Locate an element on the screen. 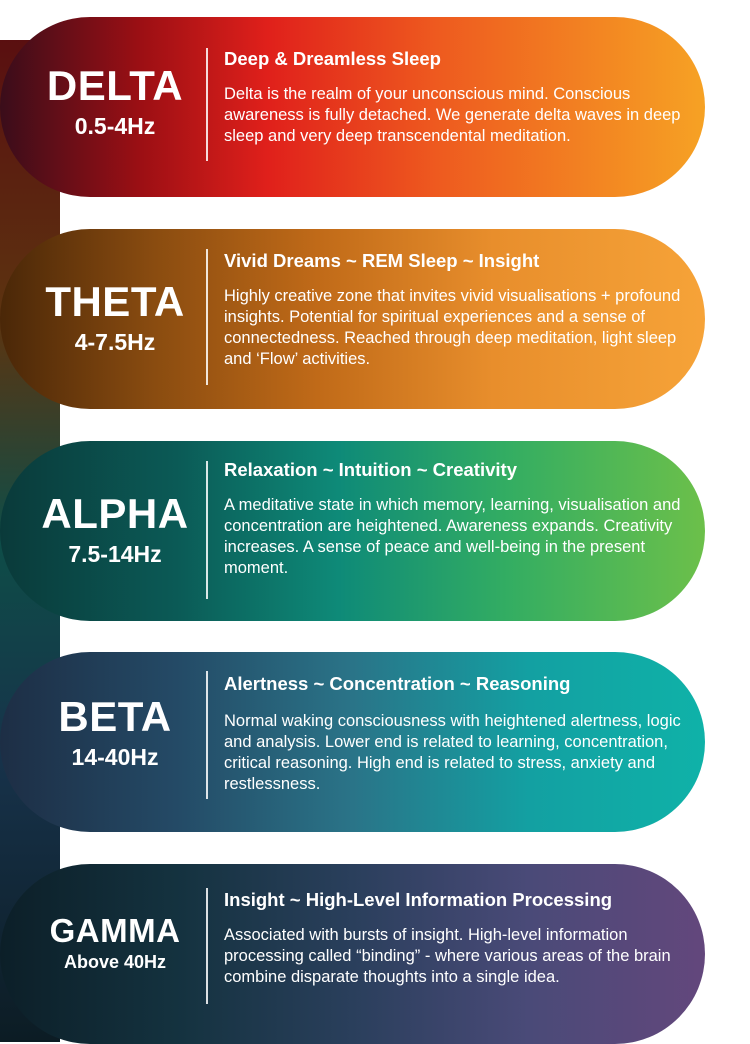 This screenshot has width=750, height=1044. band-title: DELTA 0.5-4Hz is located at coordinates (115, 101).